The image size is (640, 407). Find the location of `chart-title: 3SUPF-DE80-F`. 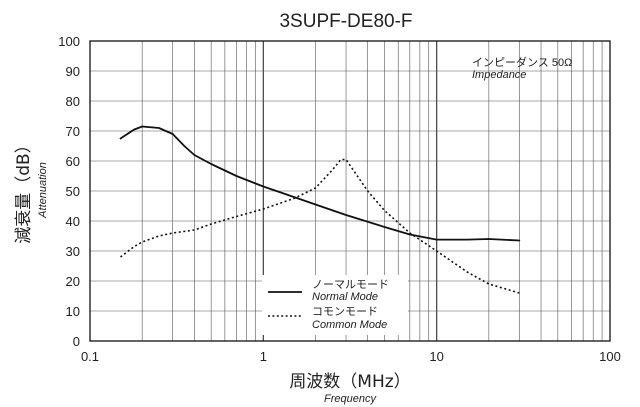

chart-title: 3SUPF-DE80-F is located at coordinates (345, 21).